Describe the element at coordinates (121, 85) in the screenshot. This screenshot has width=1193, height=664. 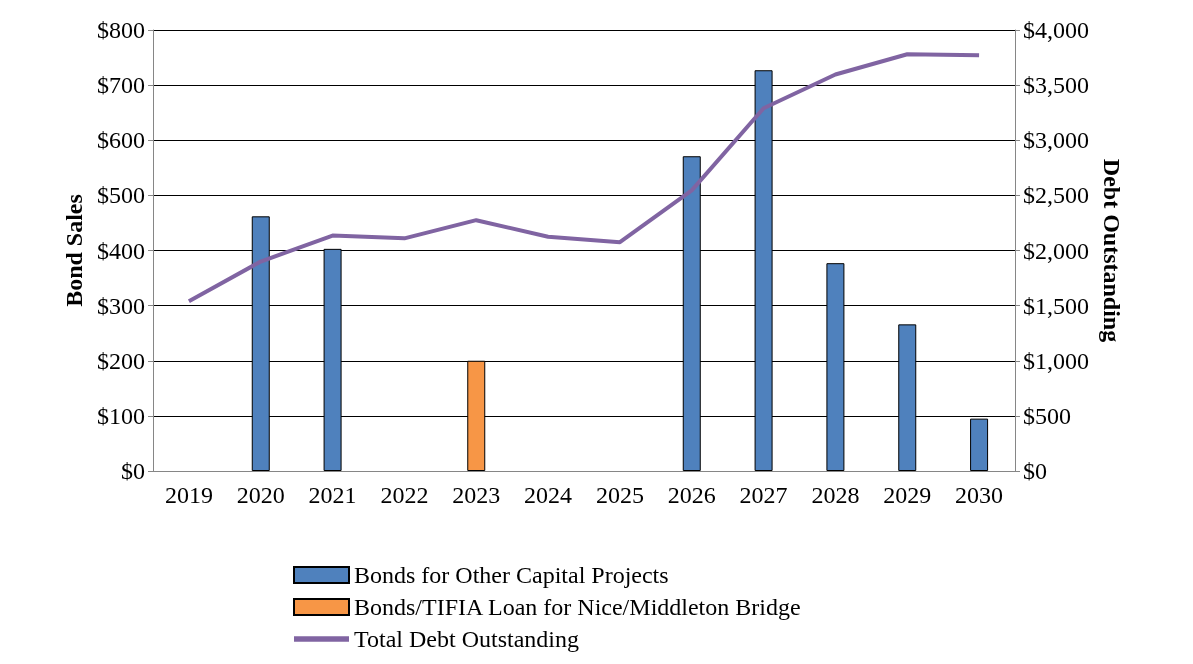
I see `y-tick-label: $700` at that location.